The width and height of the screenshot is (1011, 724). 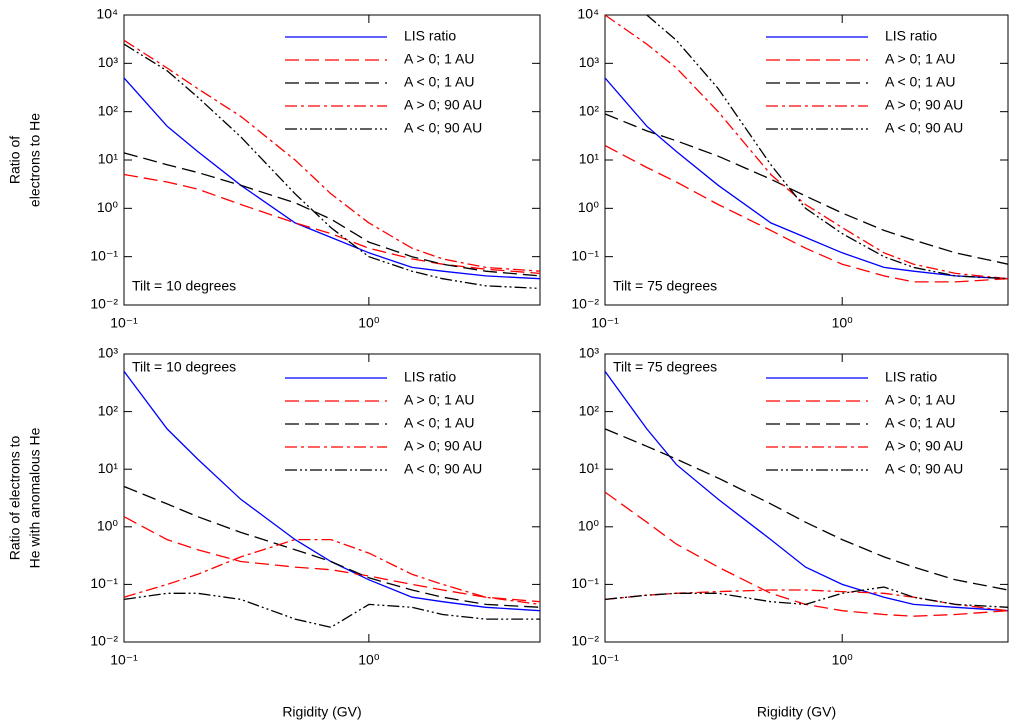 What do you see at coordinates (35, 160) in the screenshot?
I see `y-axis-label: electrons to He` at bounding box center [35, 160].